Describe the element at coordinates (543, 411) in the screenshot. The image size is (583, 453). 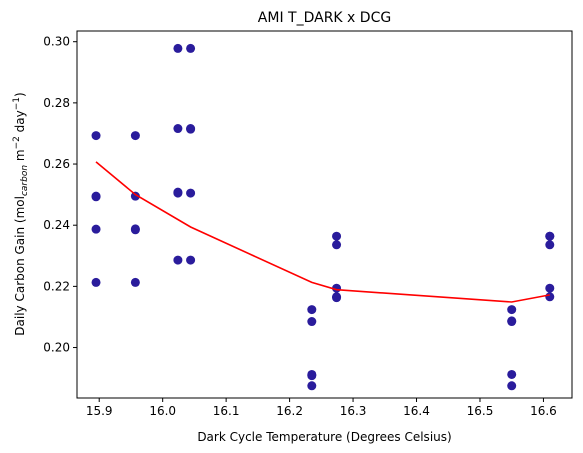
I see `x-tick-label: 16.6` at that location.